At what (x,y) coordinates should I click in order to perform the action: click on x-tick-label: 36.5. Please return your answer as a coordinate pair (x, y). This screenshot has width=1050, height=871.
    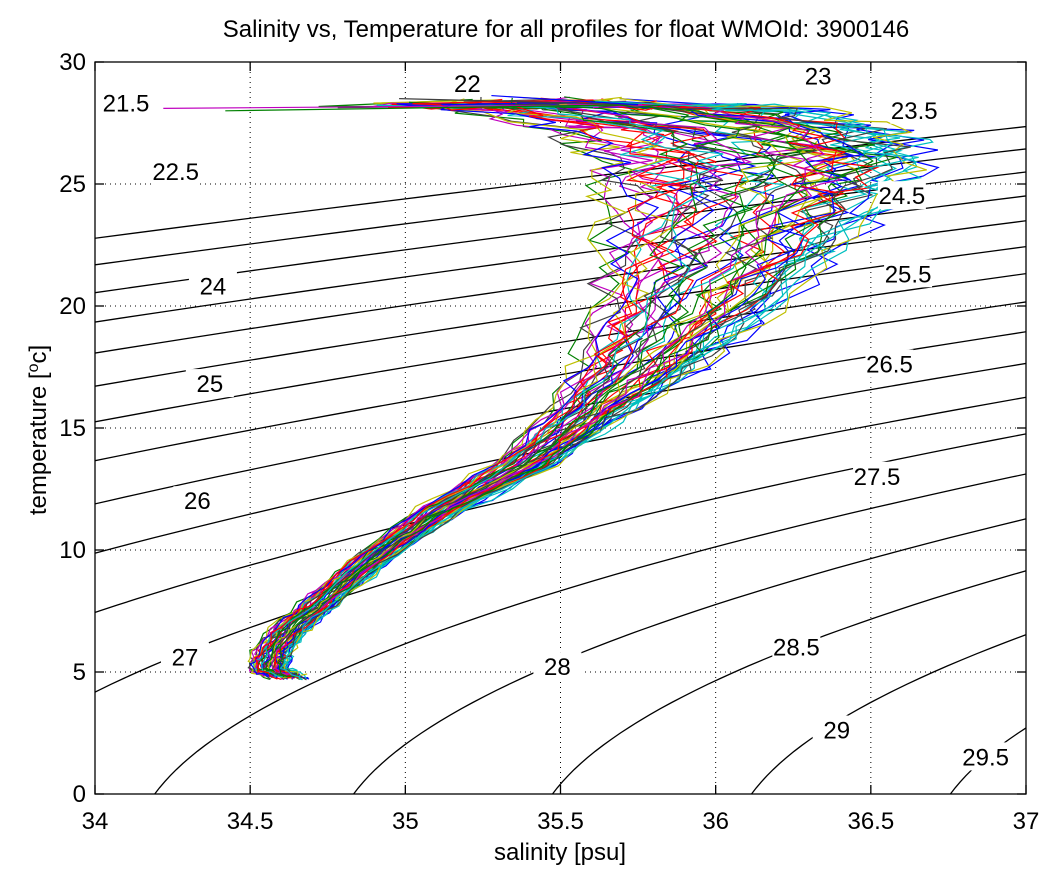
    Looking at the image, I should click on (870, 821).